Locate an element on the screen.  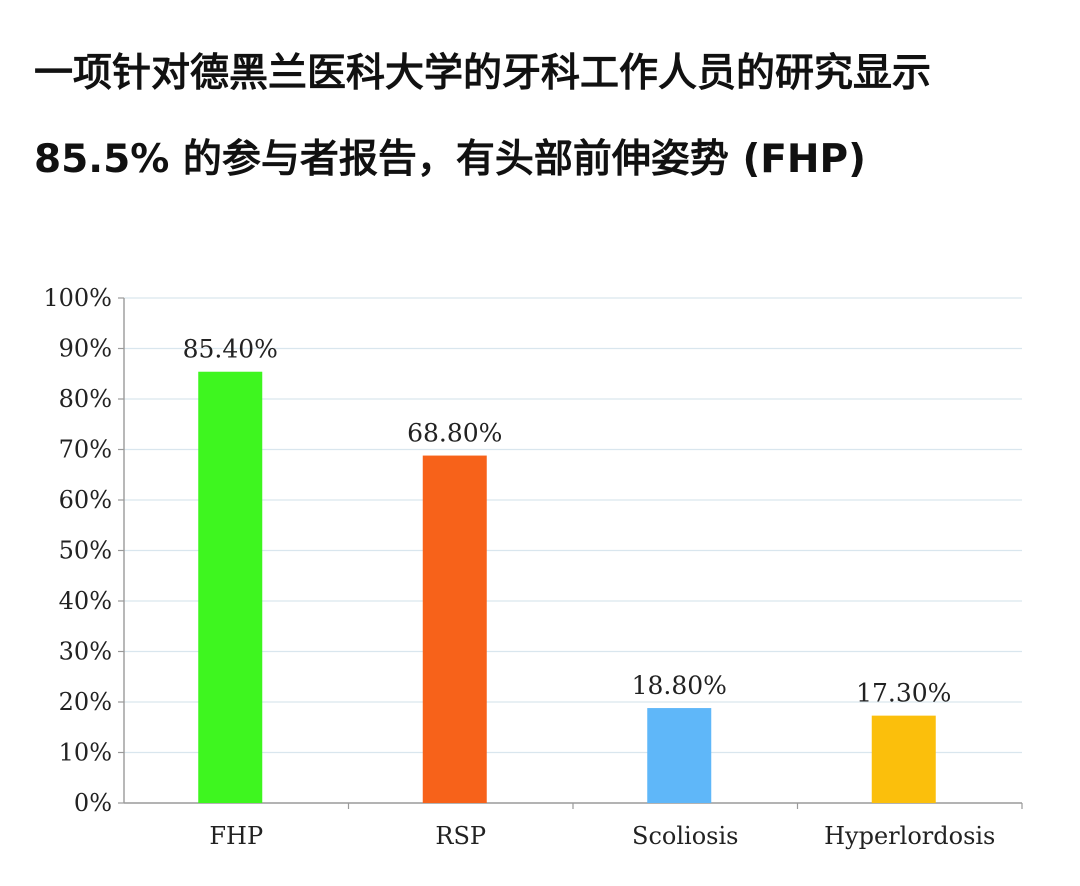
y-tick-label: 10% is located at coordinates (85, 753).